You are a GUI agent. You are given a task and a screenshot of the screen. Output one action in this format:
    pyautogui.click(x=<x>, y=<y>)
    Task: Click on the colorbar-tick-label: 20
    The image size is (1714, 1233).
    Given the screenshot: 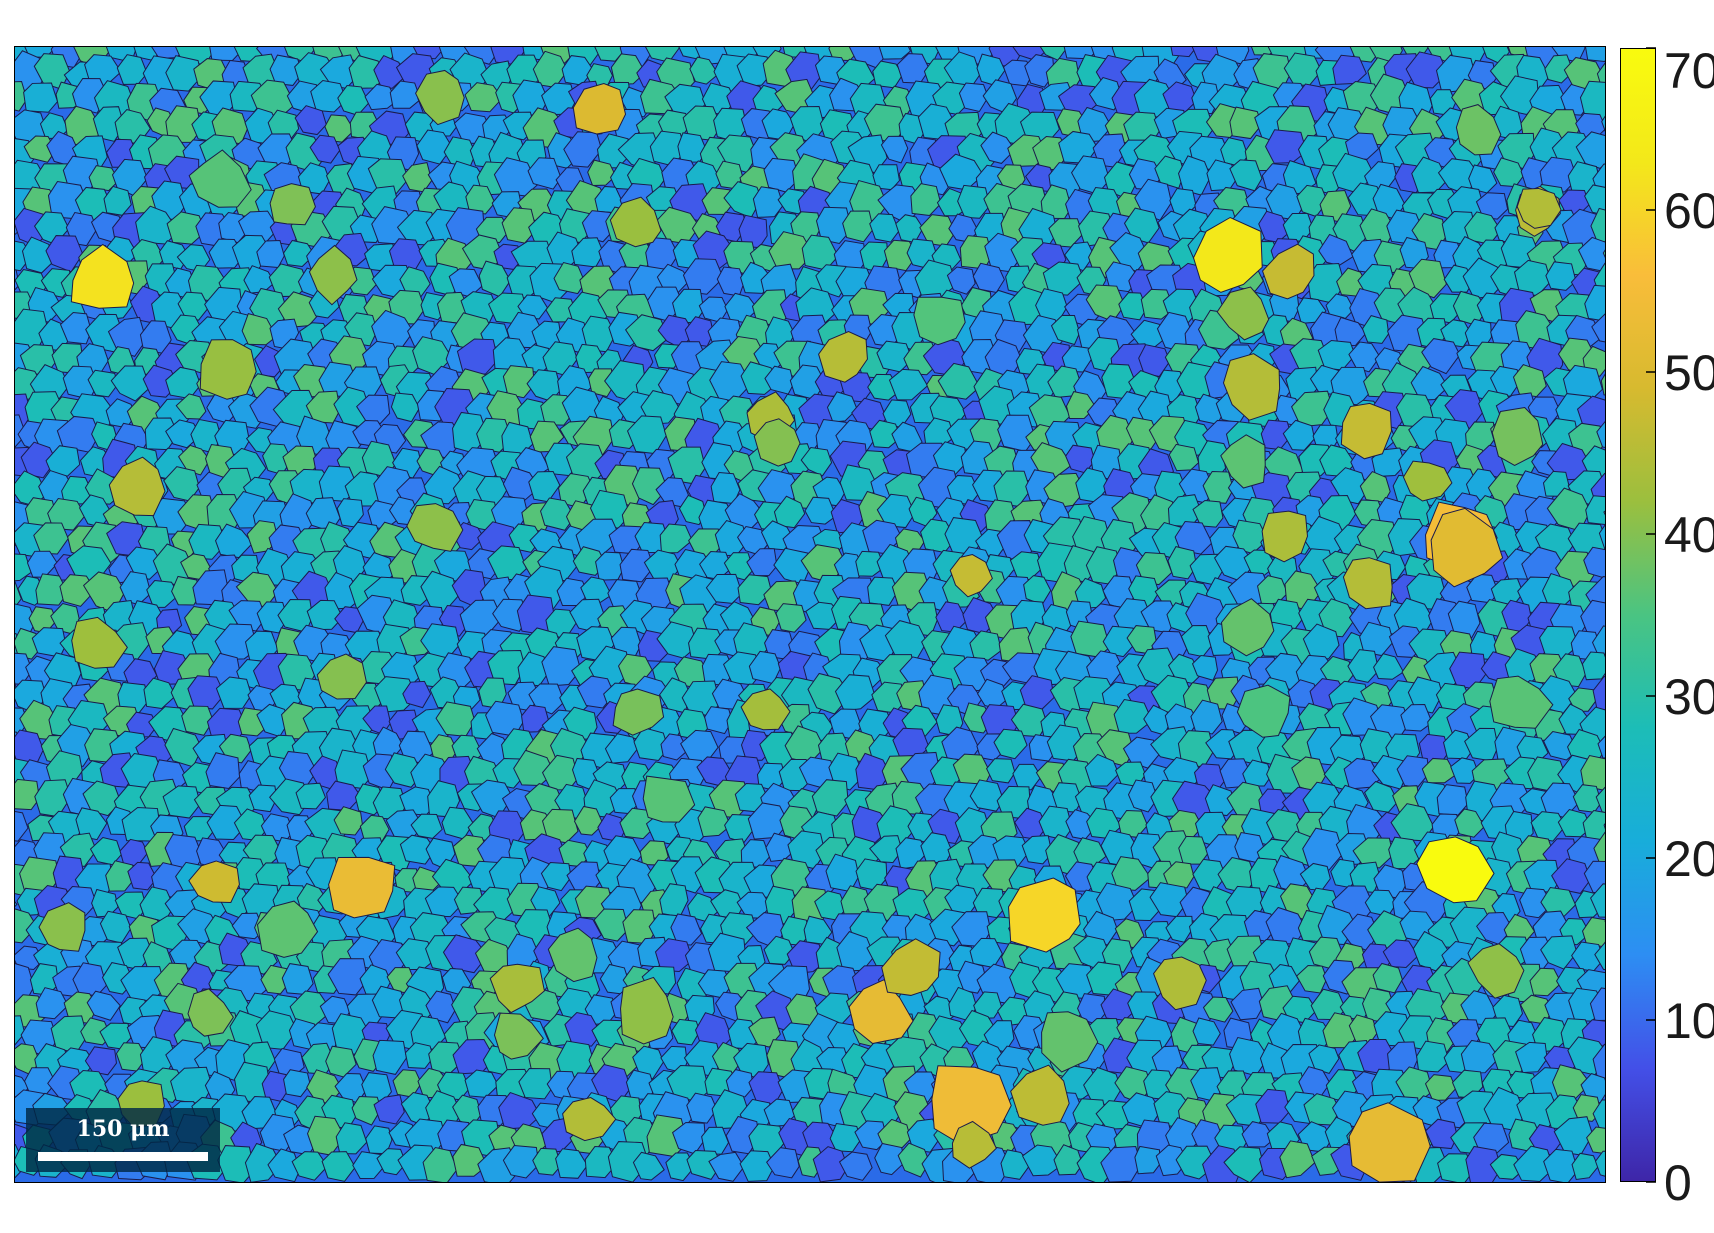 What is the action you would take?
    pyautogui.click(x=1689, y=859)
    